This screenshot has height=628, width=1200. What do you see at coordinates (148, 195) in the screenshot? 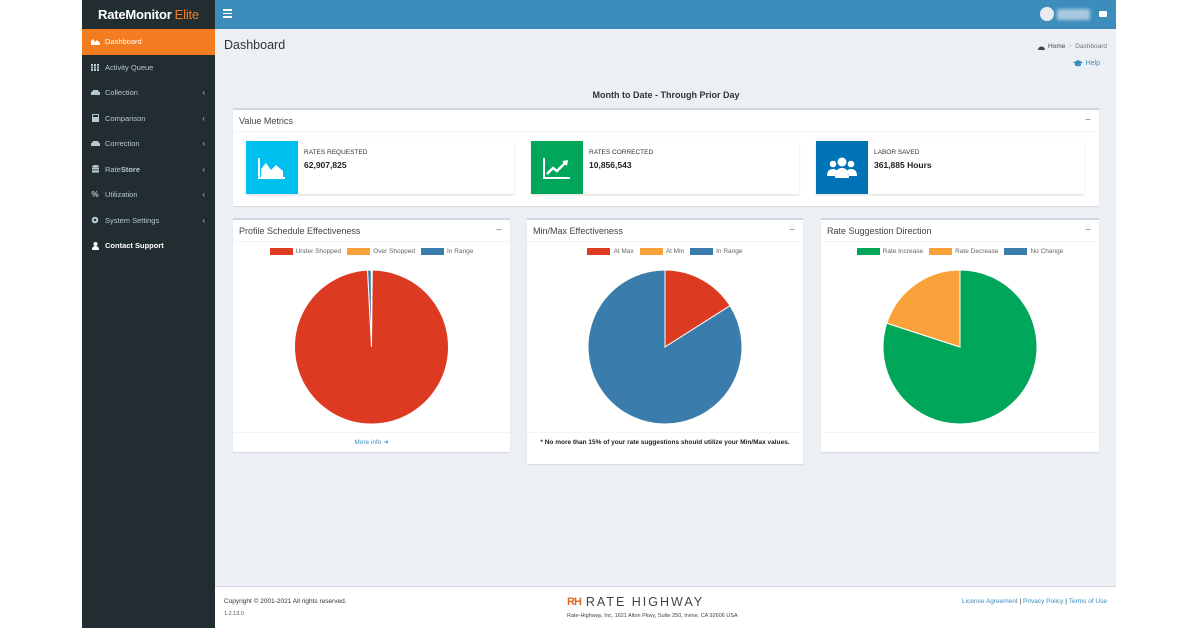
I see `sidebar-item-utilization: % Utilization ‹` at bounding box center [148, 195].